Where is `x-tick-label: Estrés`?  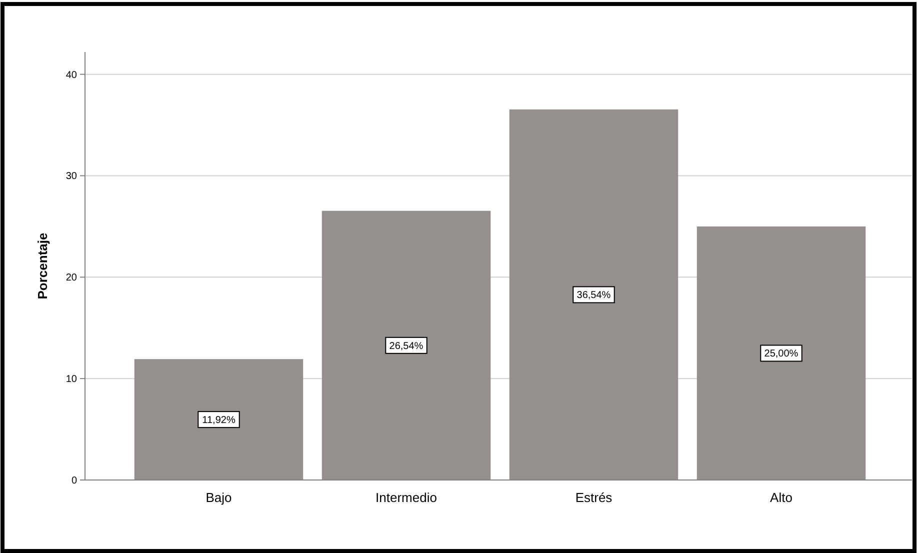 x-tick-label: Estrés is located at coordinates (594, 497).